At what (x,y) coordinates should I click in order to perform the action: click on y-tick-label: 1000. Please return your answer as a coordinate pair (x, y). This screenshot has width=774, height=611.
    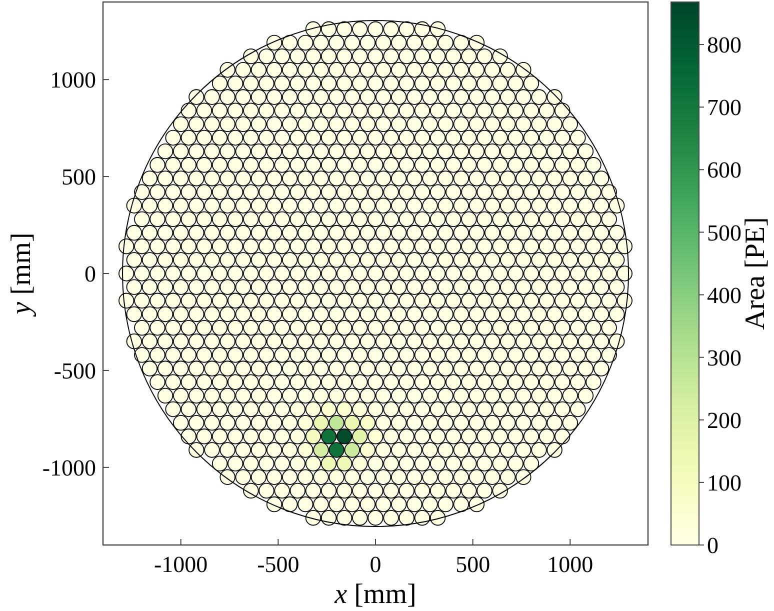
    Looking at the image, I should click on (73, 80).